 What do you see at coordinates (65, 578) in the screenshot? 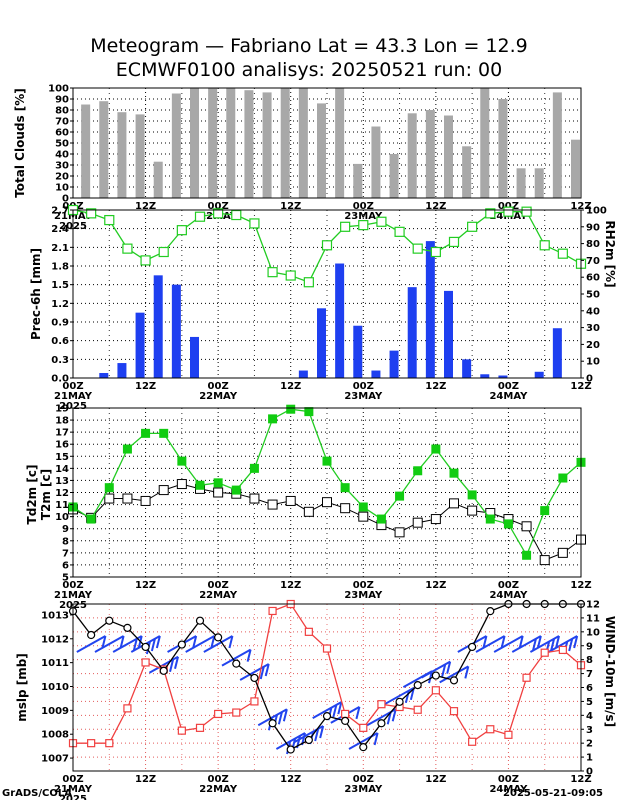
I see `temp-ytick-label: 5` at bounding box center [65, 578].